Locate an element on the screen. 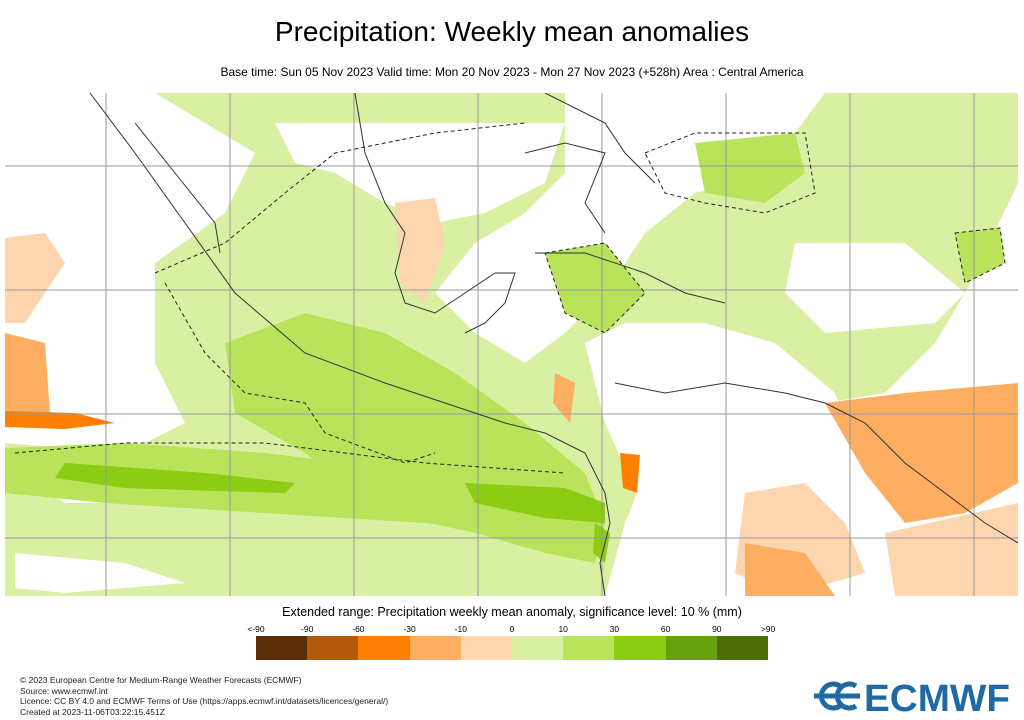 This screenshot has width=1024, height=720. legend-labels: <-90 -90 -60 -30 -10 0 10 30 60 90 >90 is located at coordinates (511, 630).